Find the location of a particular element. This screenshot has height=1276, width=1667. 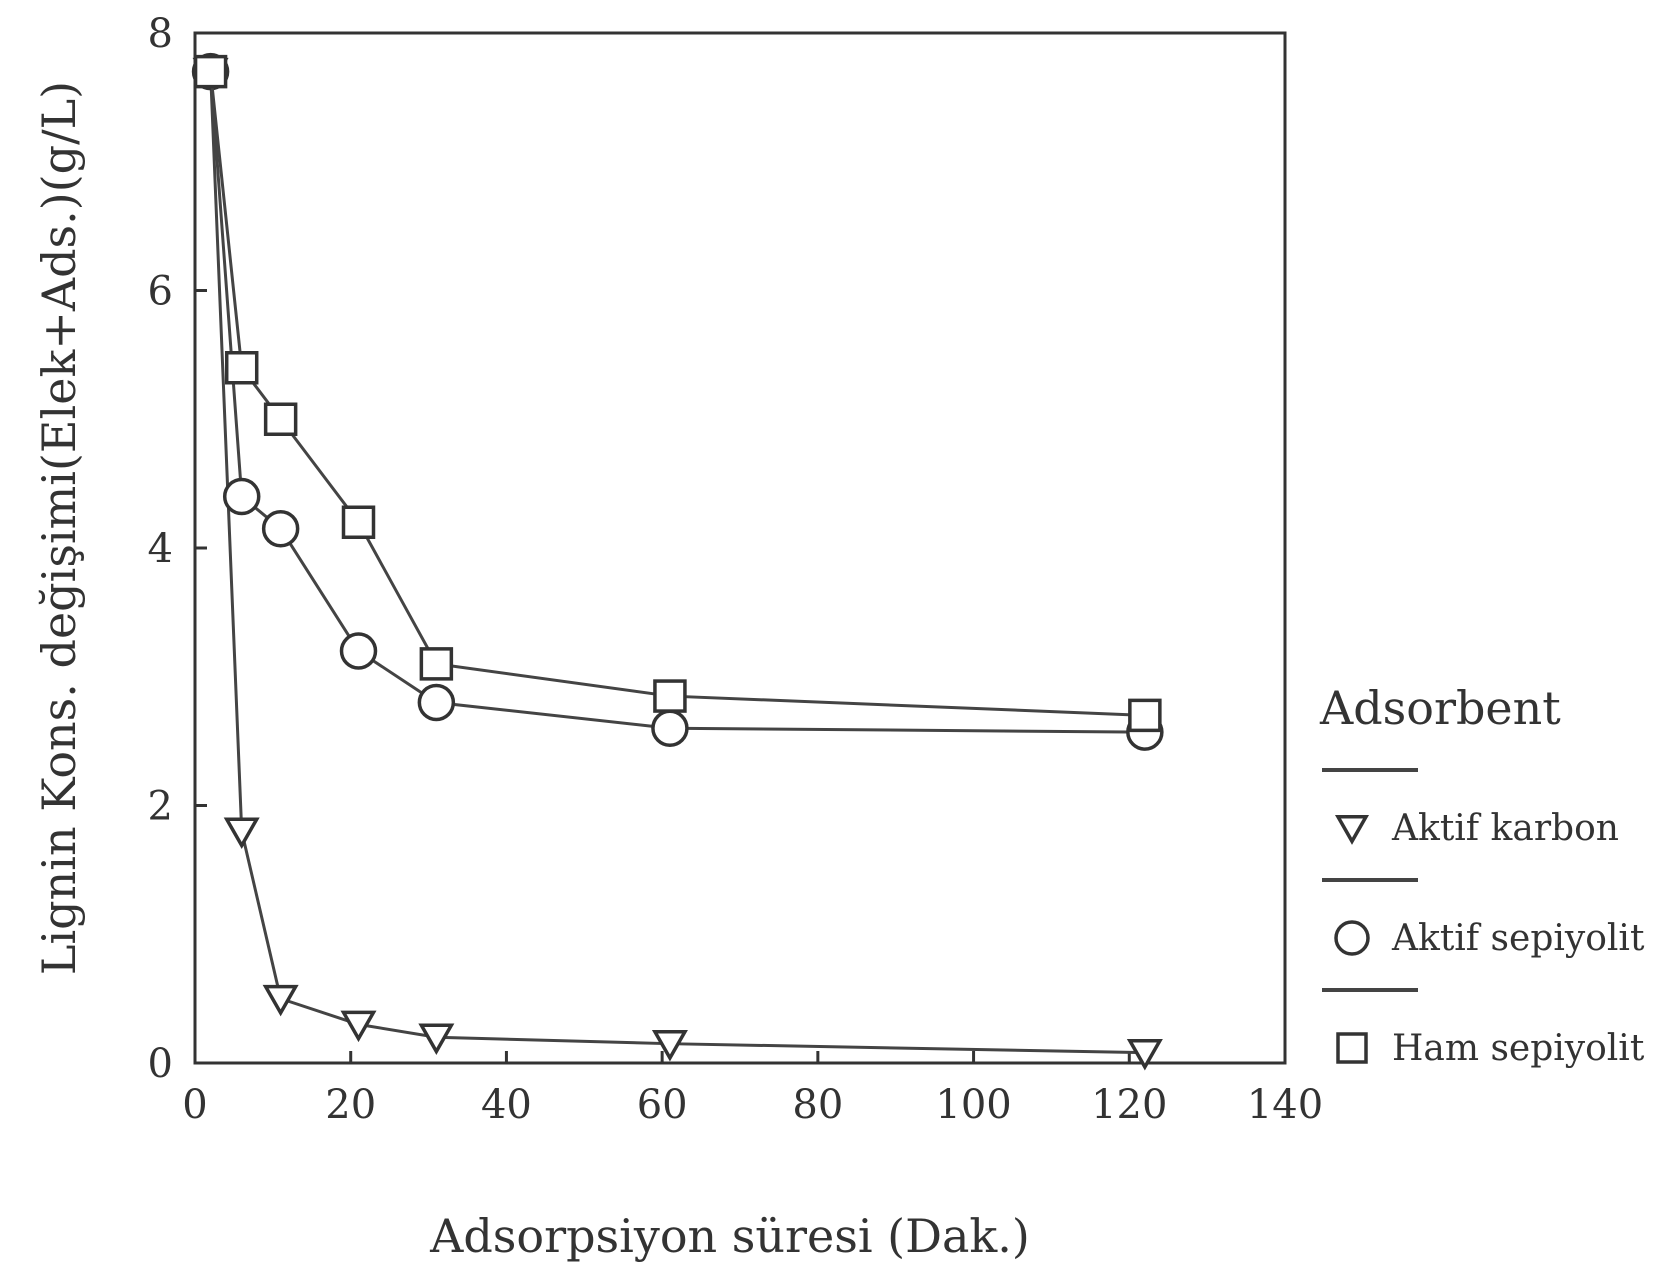

x-tick-label-0: 0 is located at coordinates (194, 1105).